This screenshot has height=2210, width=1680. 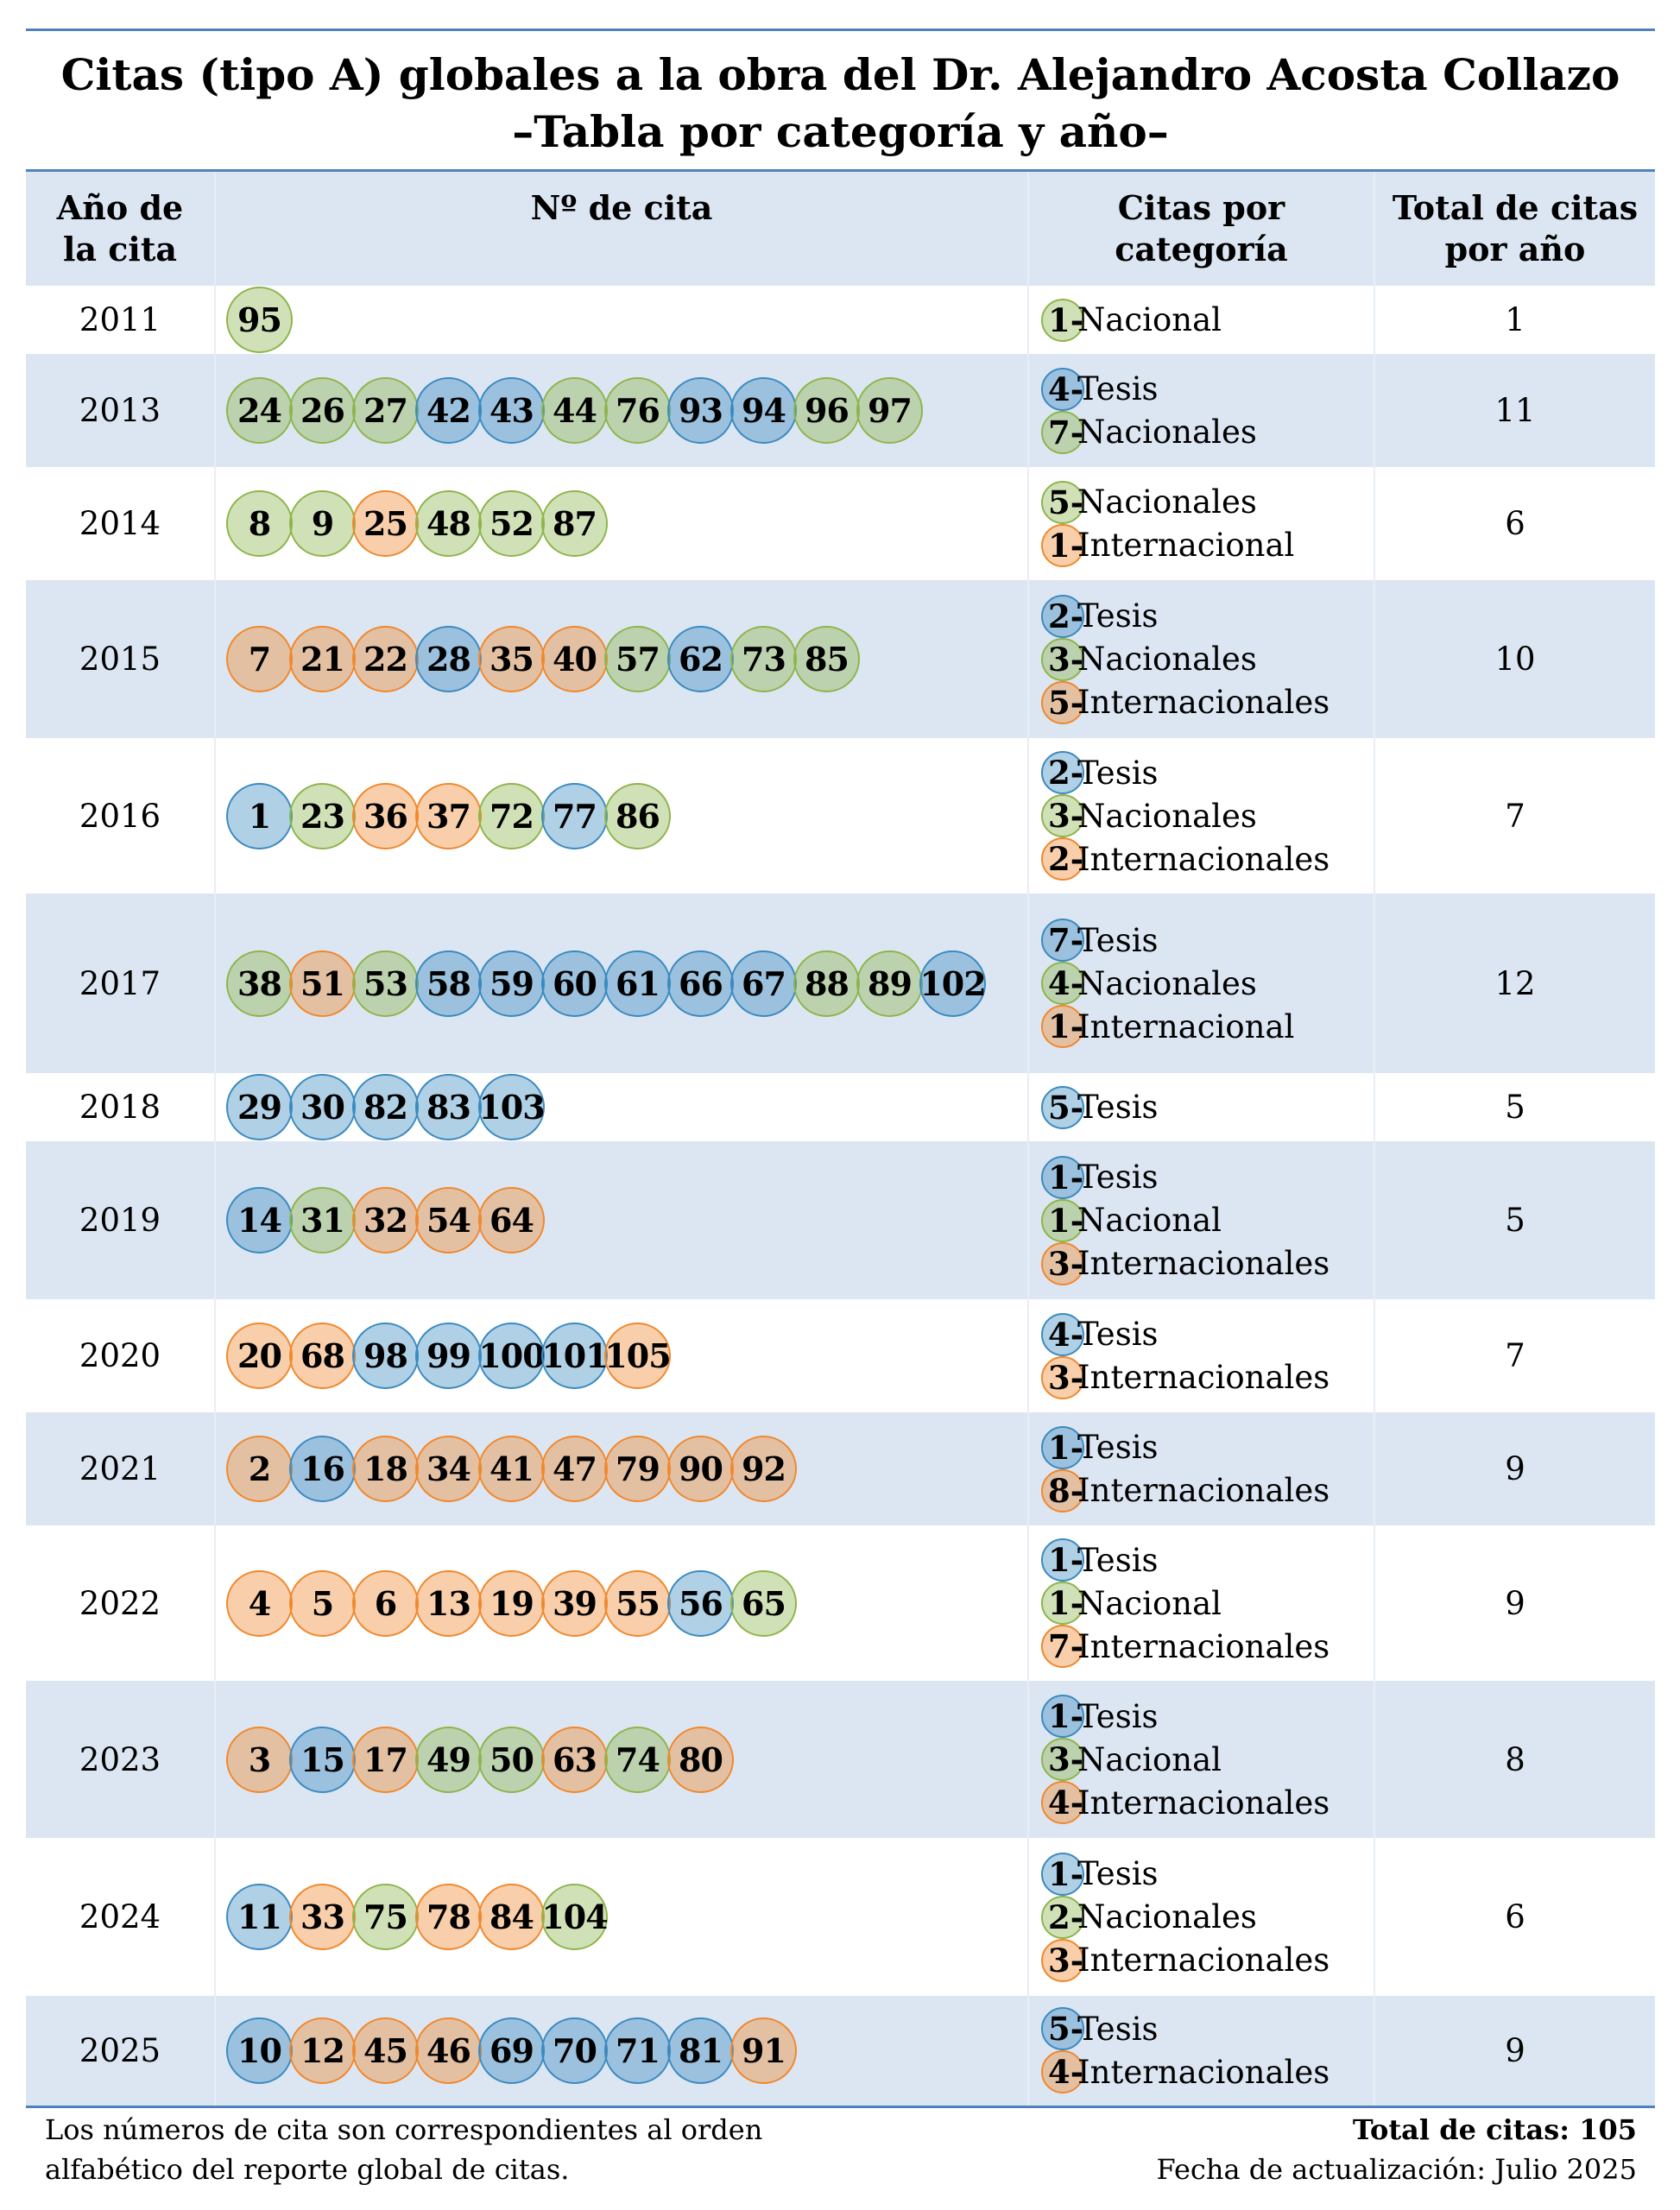 I want to click on category: 4- Tesis, so click(x=1208, y=389).